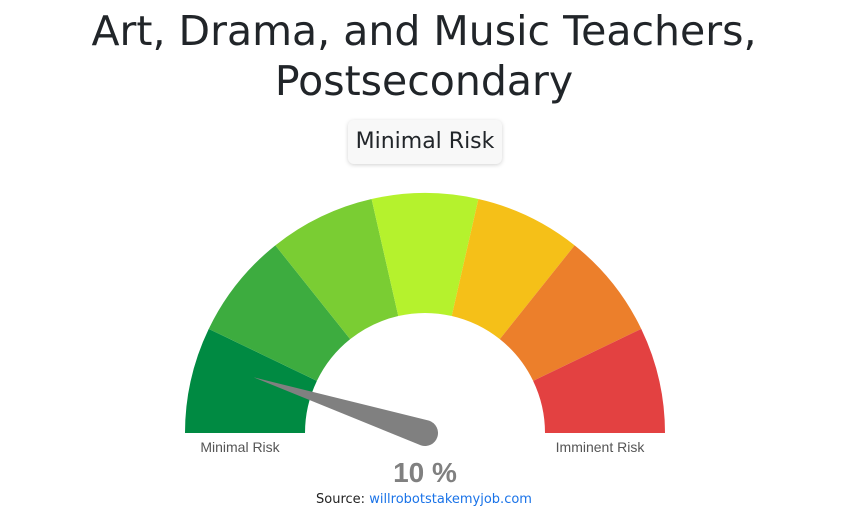  Describe the element at coordinates (450, 499) in the screenshot. I see `source-link: willrobotstakemyjob.com` at that location.